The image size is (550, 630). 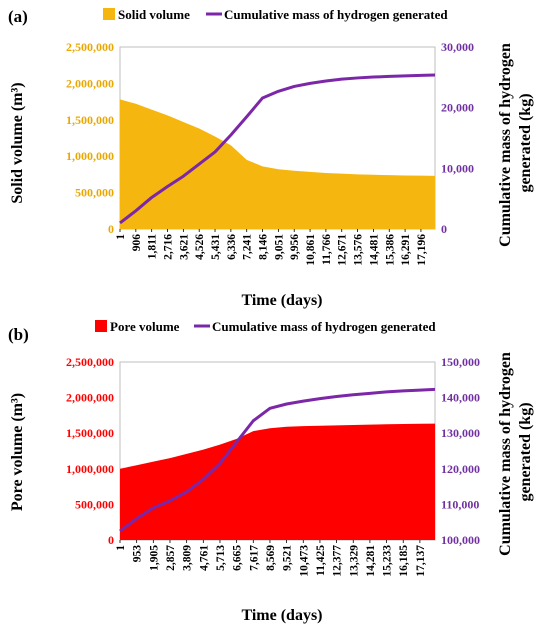 What do you see at coordinates (154, 558) in the screenshot?
I see `panel-b-xtick-label: 1,905` at bounding box center [154, 558].